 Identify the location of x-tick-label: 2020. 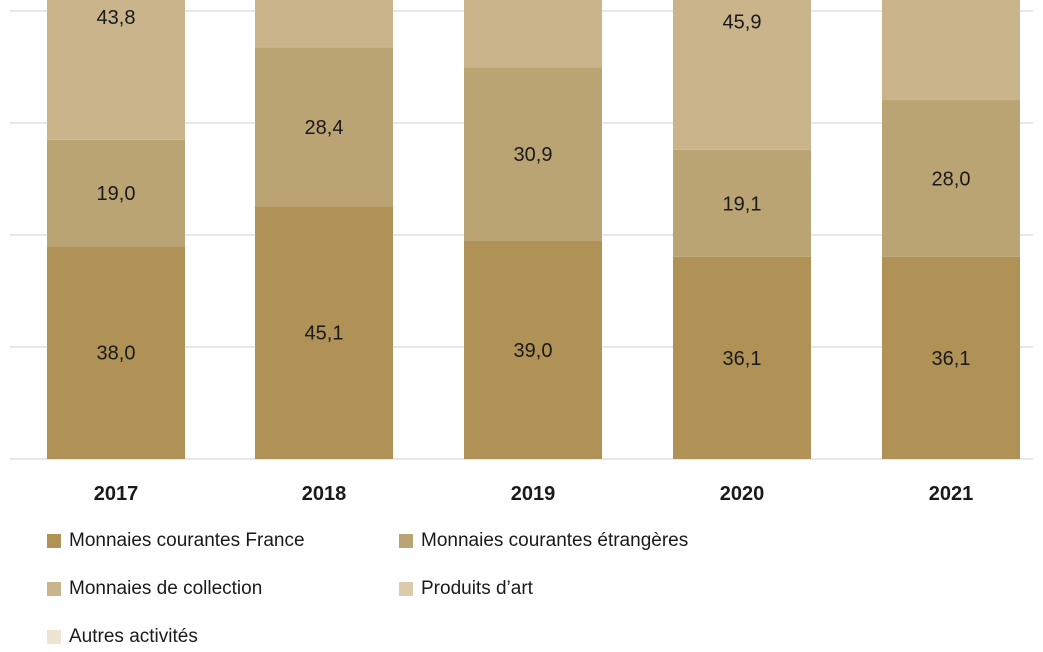
(742, 494).